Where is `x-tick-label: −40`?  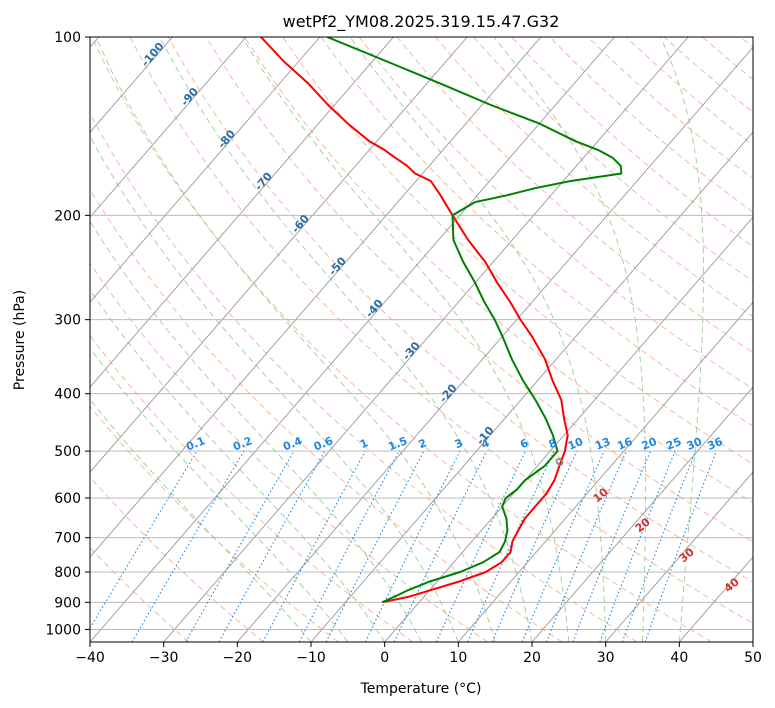
x-tick-label: −40 is located at coordinates (90, 658).